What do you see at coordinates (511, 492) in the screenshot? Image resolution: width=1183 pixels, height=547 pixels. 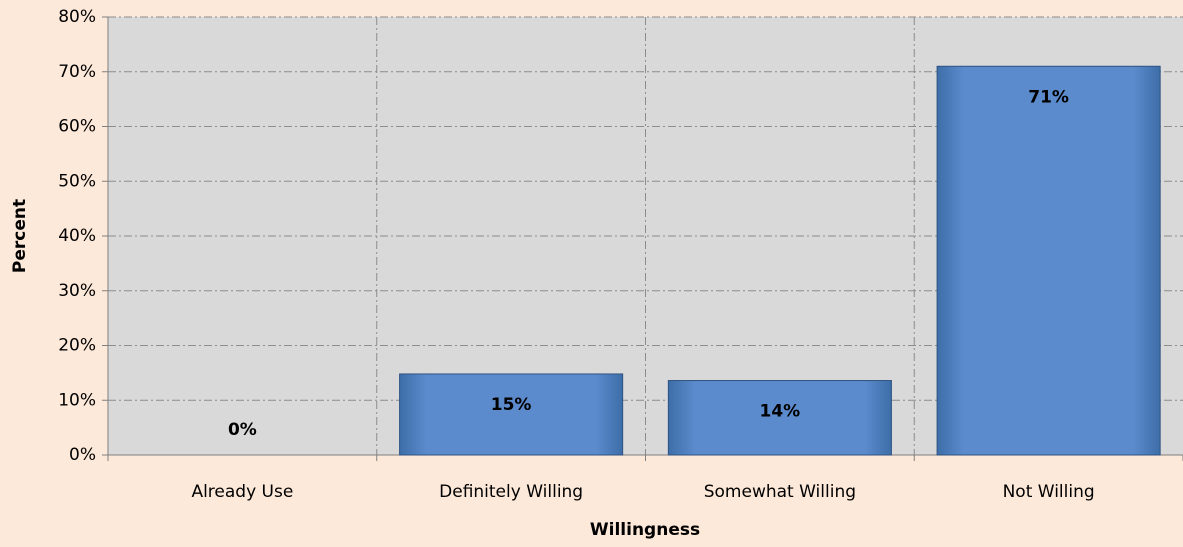 I see `x-tick-label: Definitely Willing` at bounding box center [511, 492].